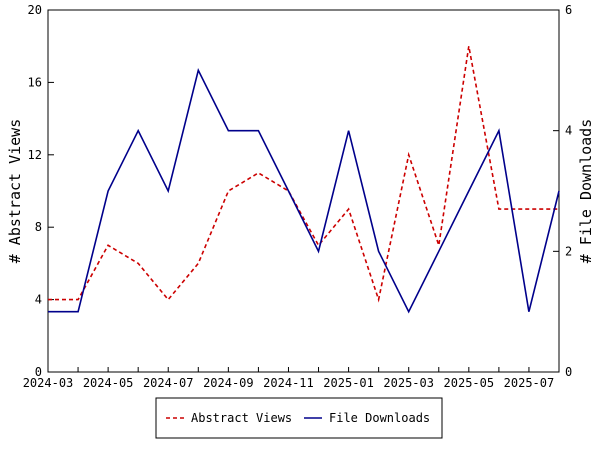 The width and height of the screenshot is (600, 450). Describe the element at coordinates (168, 383) in the screenshot. I see `x-tick-label: 2024-07` at that location.